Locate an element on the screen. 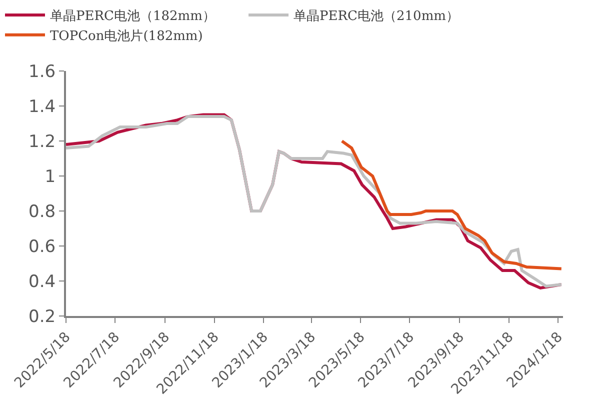 The image size is (593, 411). y-tick-label: 1.4 is located at coordinates (42, 106).